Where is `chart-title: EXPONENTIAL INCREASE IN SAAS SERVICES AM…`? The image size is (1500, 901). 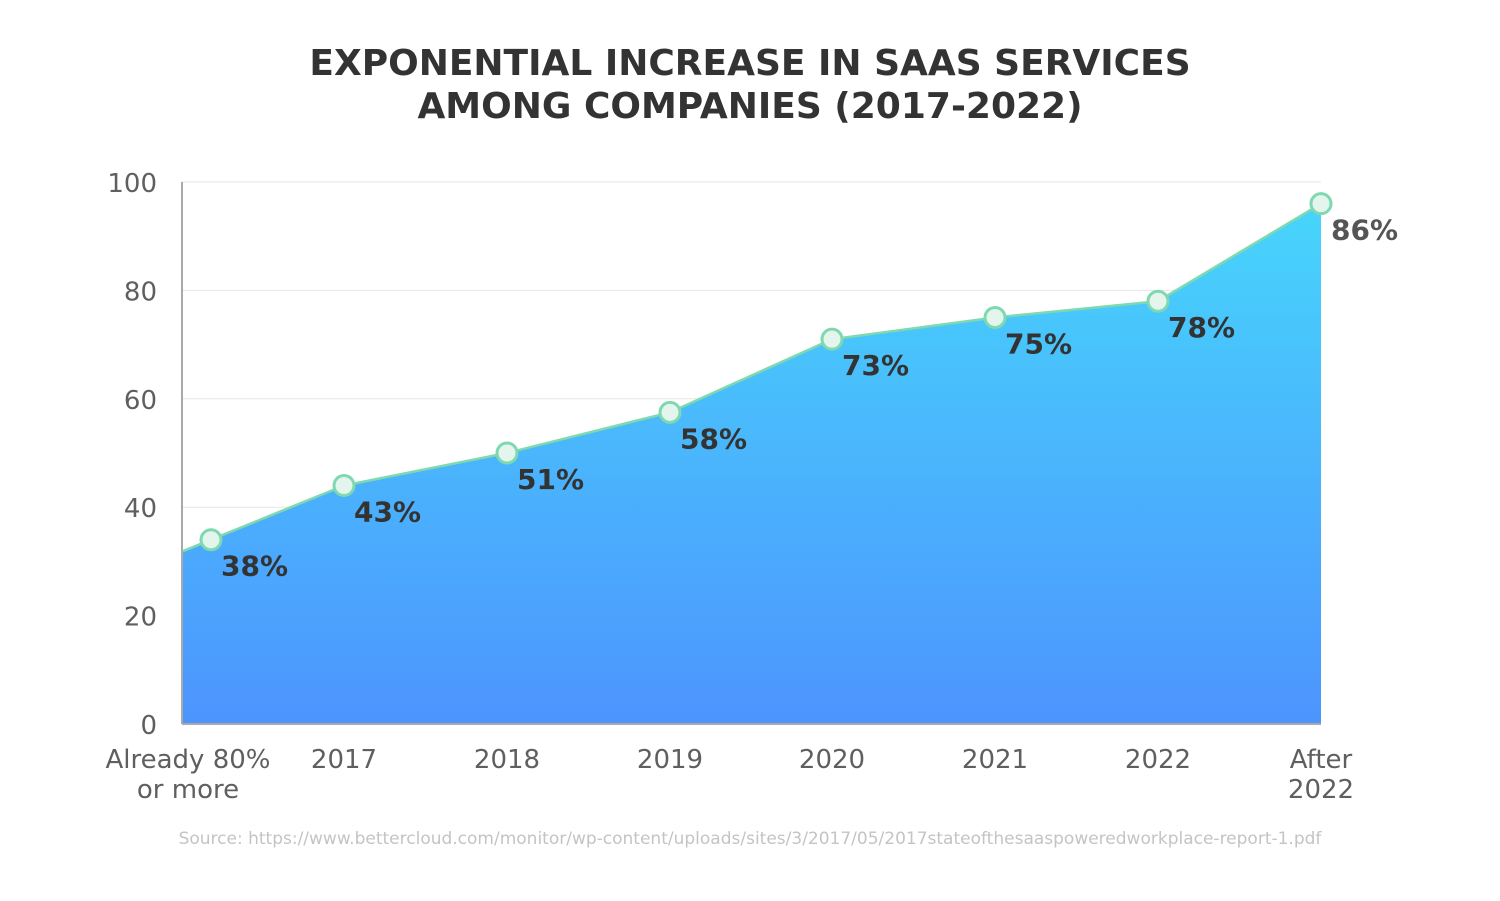 chart-title: EXPONENTIAL INCREASE IN SAAS SERVICES AM… is located at coordinates (750, 85).